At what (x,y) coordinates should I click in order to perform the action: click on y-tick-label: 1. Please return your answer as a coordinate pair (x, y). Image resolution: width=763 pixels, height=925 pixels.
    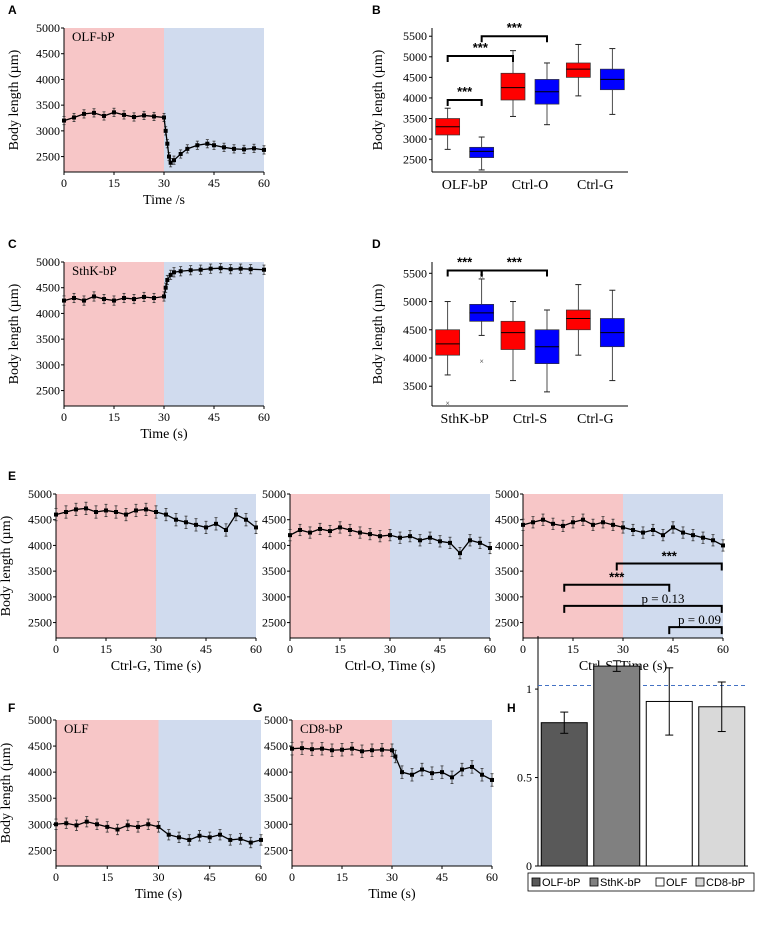
    Looking at the image, I should click on (529, 689).